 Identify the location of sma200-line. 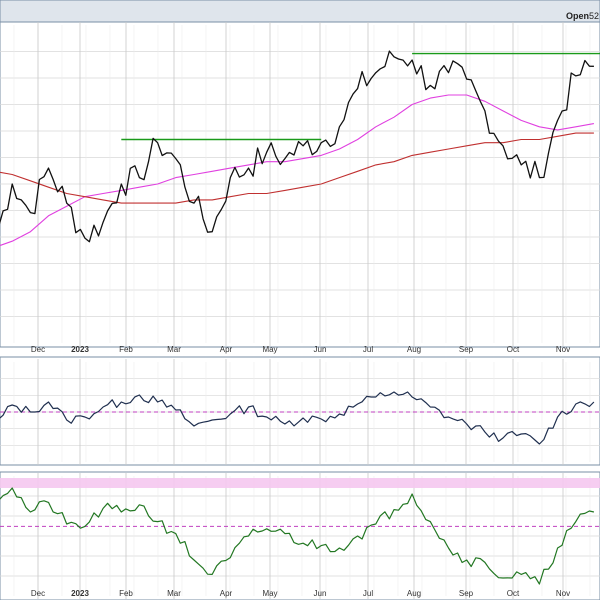
(297, 168).